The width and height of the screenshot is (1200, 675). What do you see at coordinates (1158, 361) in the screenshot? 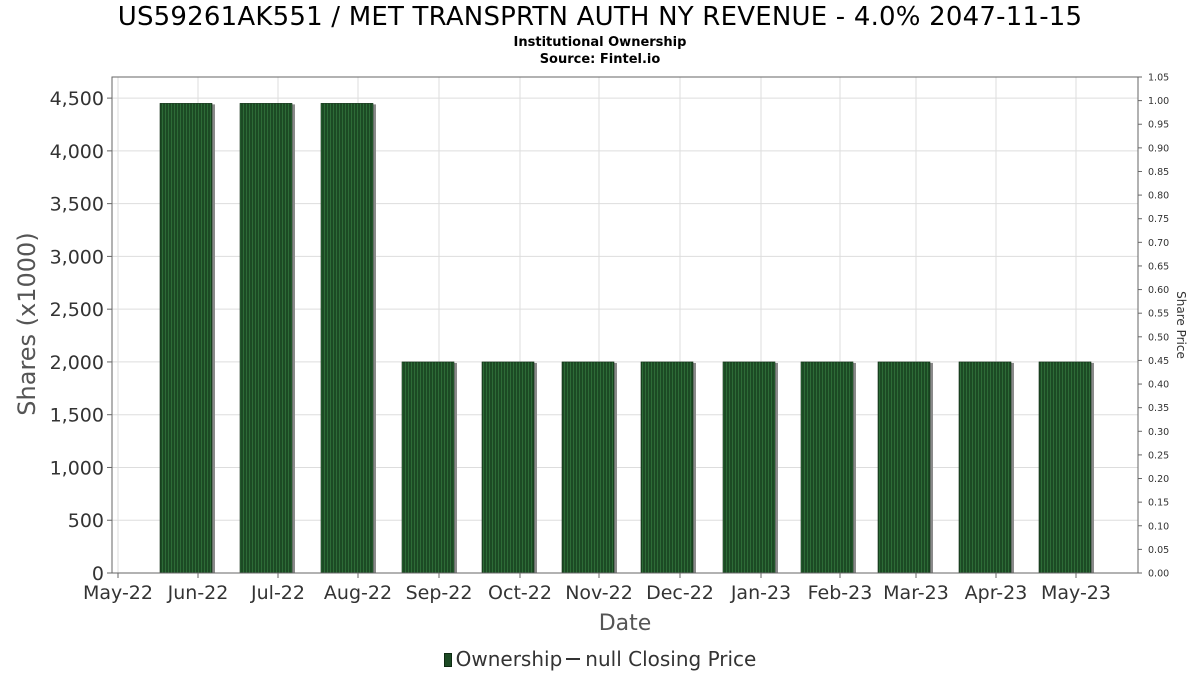
I see `y2-tick-label: 0.45` at bounding box center [1158, 361].